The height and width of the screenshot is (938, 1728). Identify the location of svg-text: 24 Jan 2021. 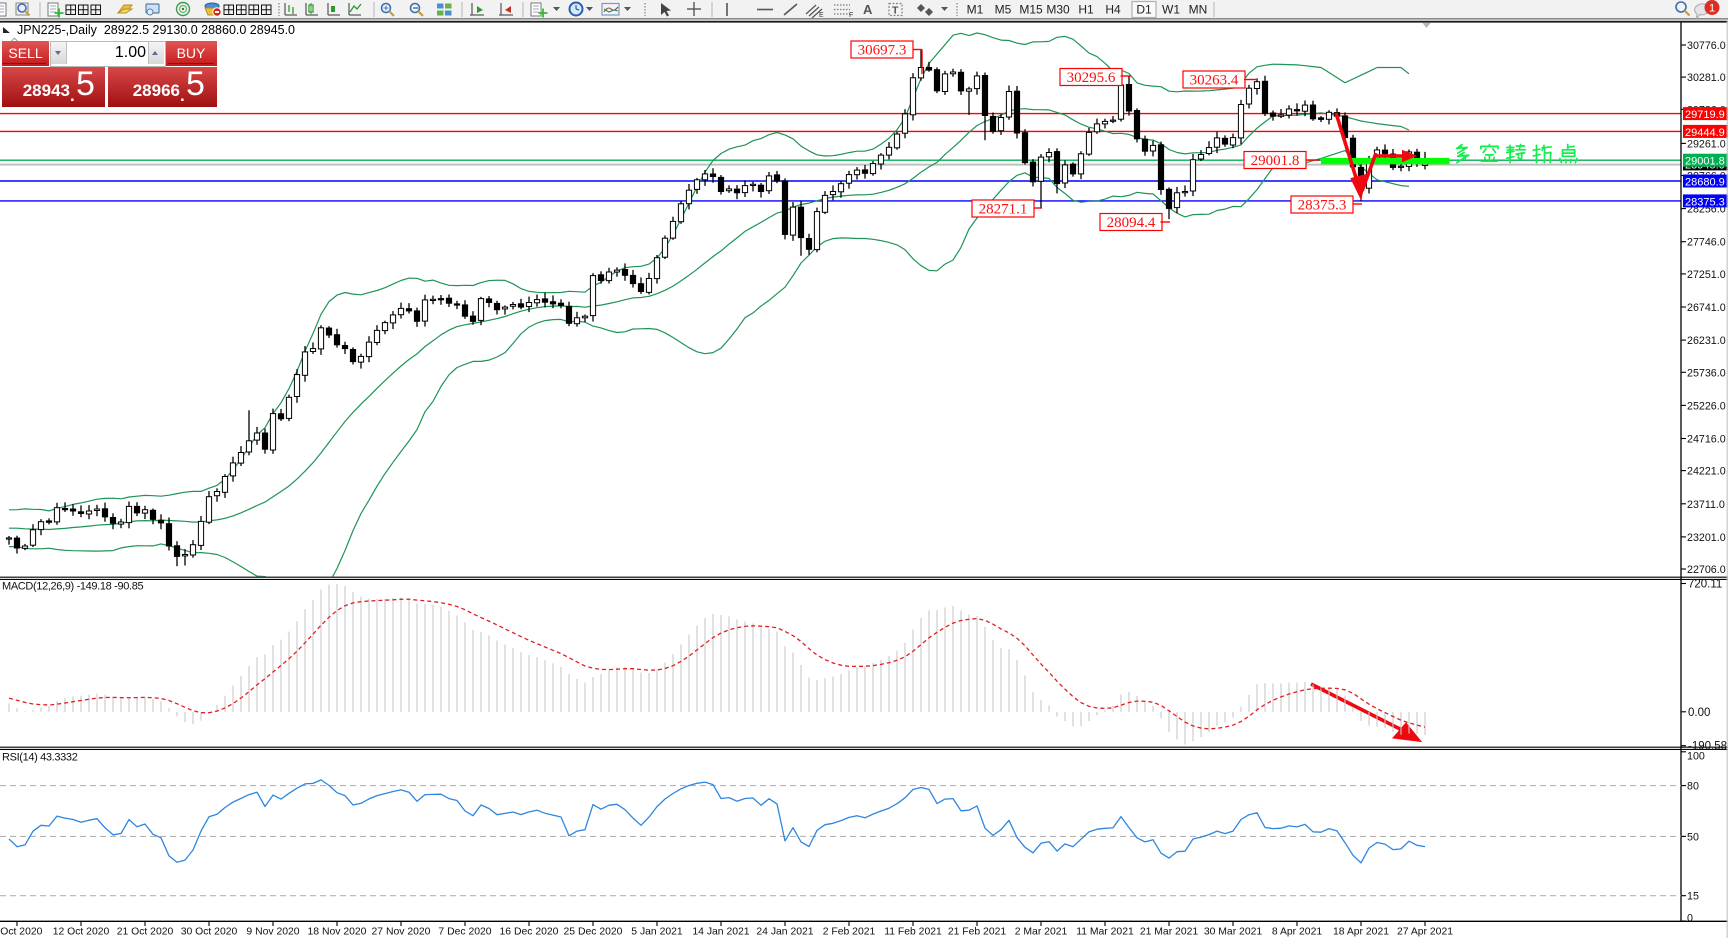
(784, 932).